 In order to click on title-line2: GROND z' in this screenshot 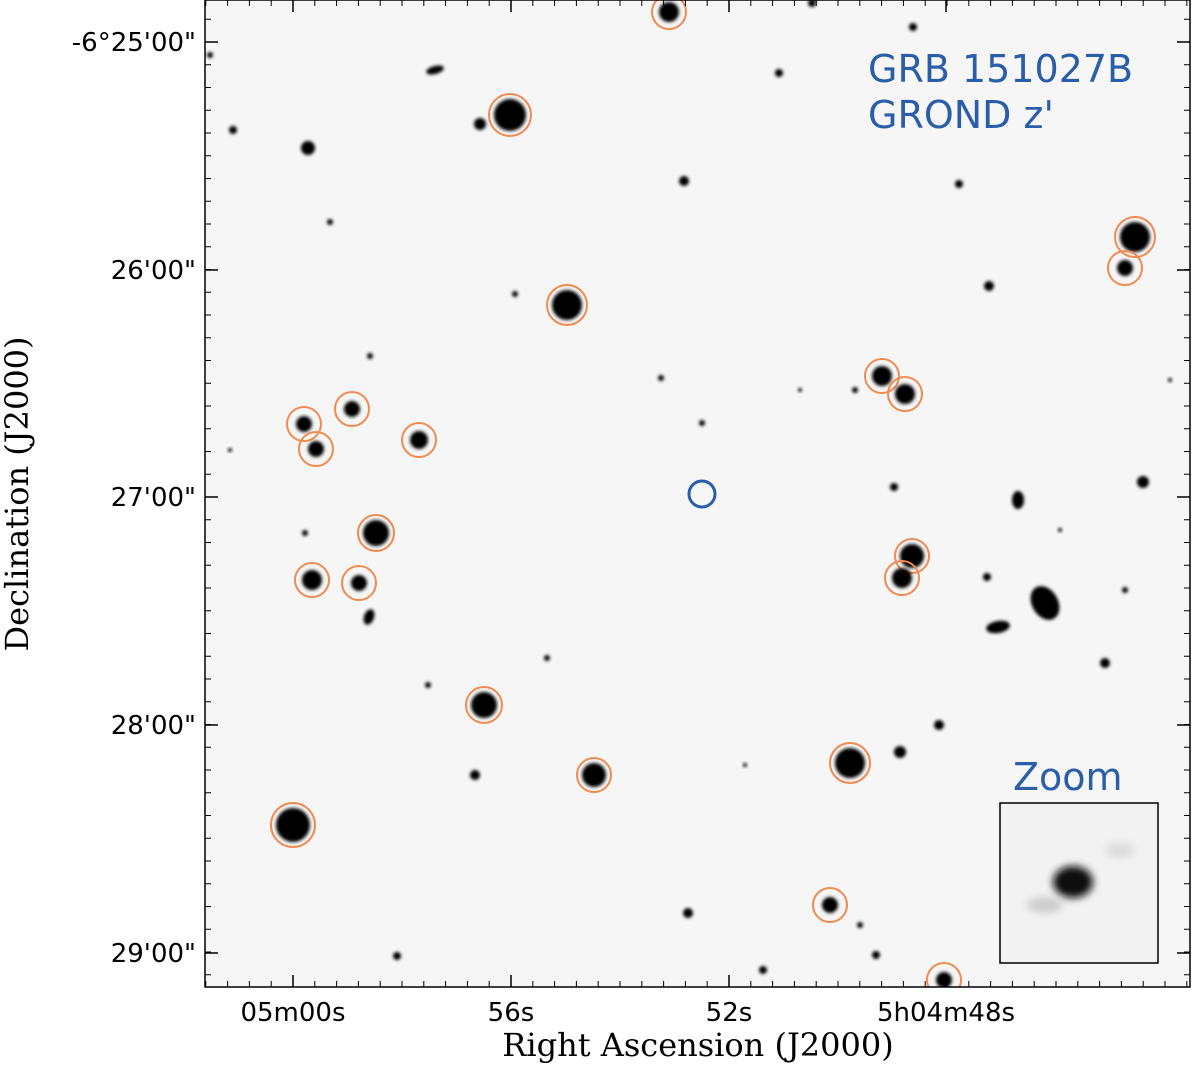, I will do `click(961, 115)`.